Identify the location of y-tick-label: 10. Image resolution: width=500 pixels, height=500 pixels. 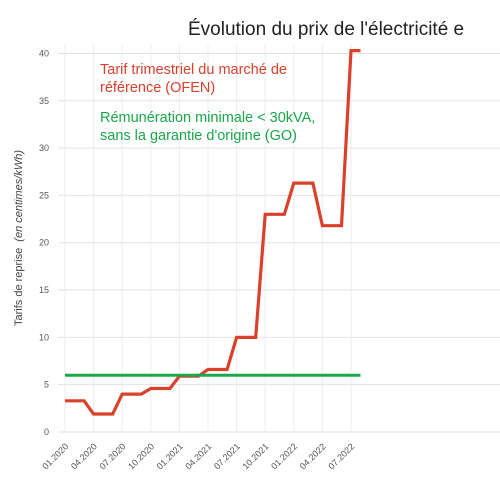
(44, 337).